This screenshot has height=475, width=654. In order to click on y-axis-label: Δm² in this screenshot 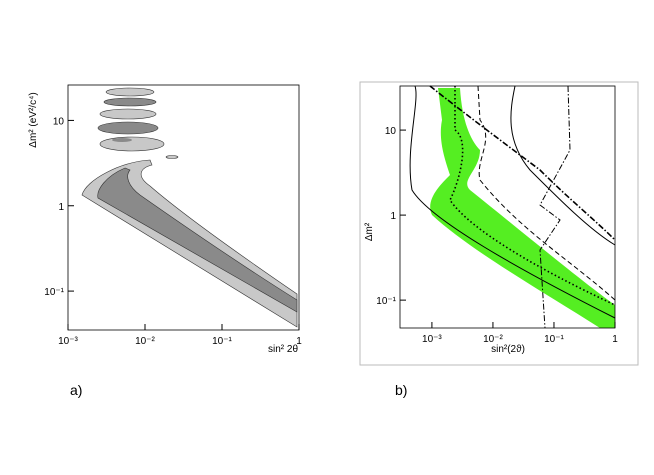, I will do `click(369, 231)`.